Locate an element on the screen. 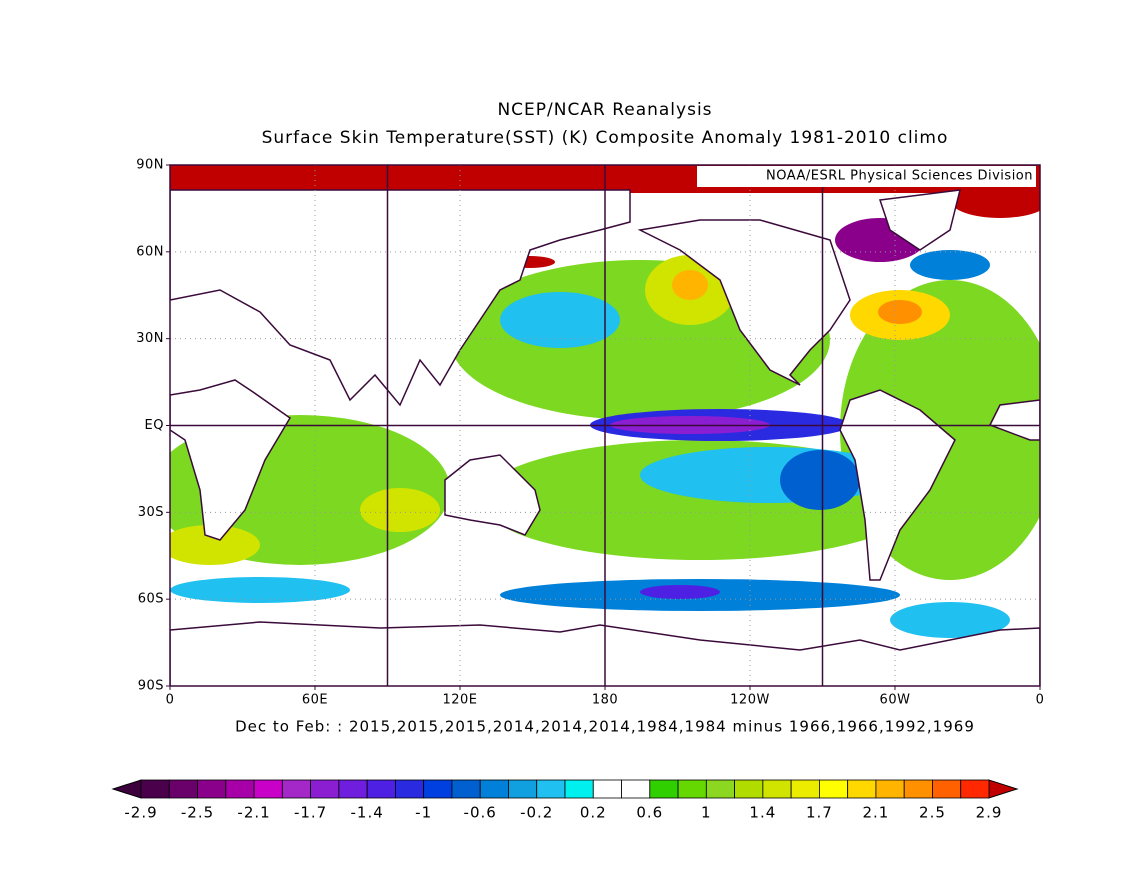 The width and height of the screenshot is (1130, 874). colorbar-label: 2.1 is located at coordinates (876, 813).